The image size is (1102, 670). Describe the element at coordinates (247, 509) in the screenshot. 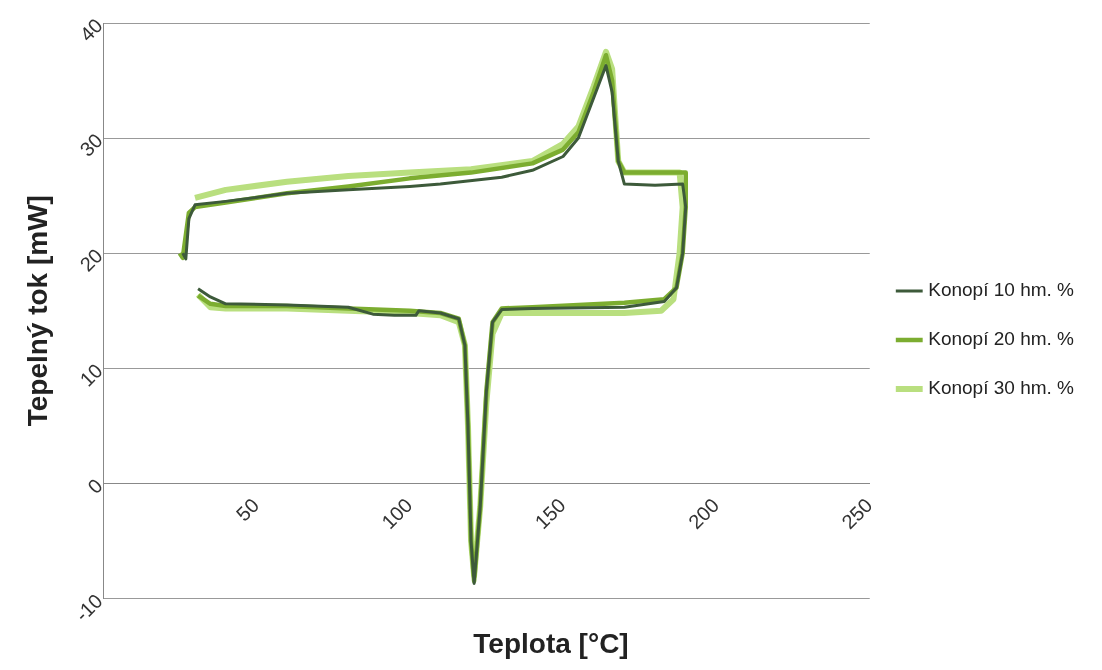

I see `x-tick-label: 50` at that location.